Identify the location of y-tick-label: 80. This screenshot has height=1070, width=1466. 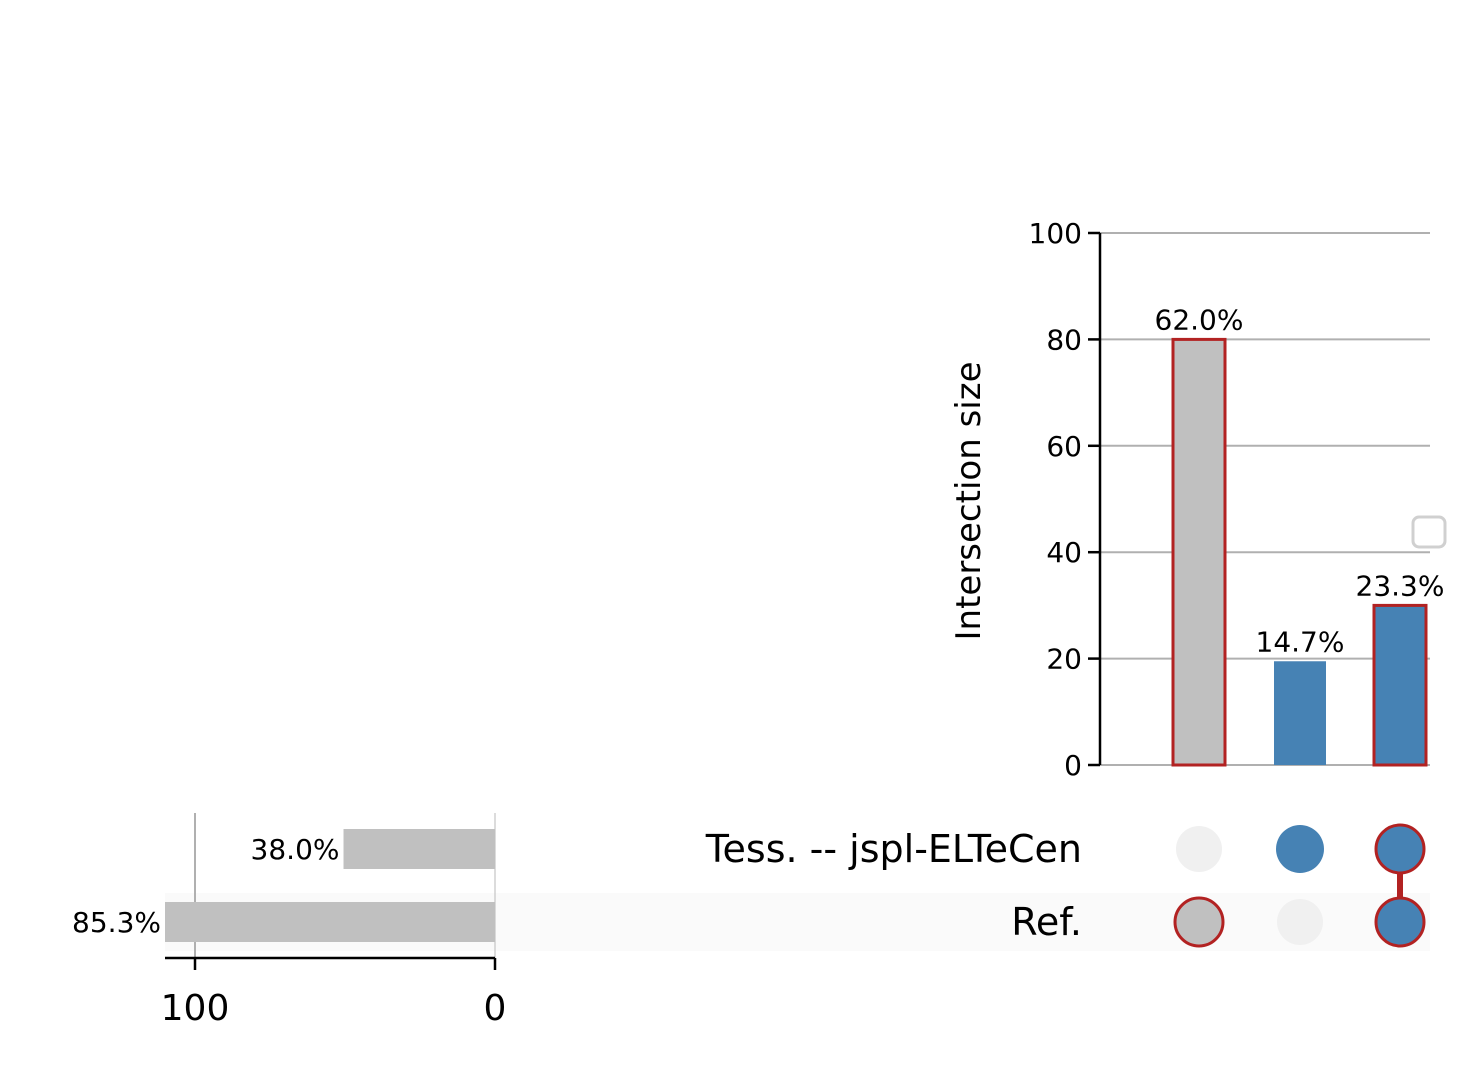
(1064, 339).